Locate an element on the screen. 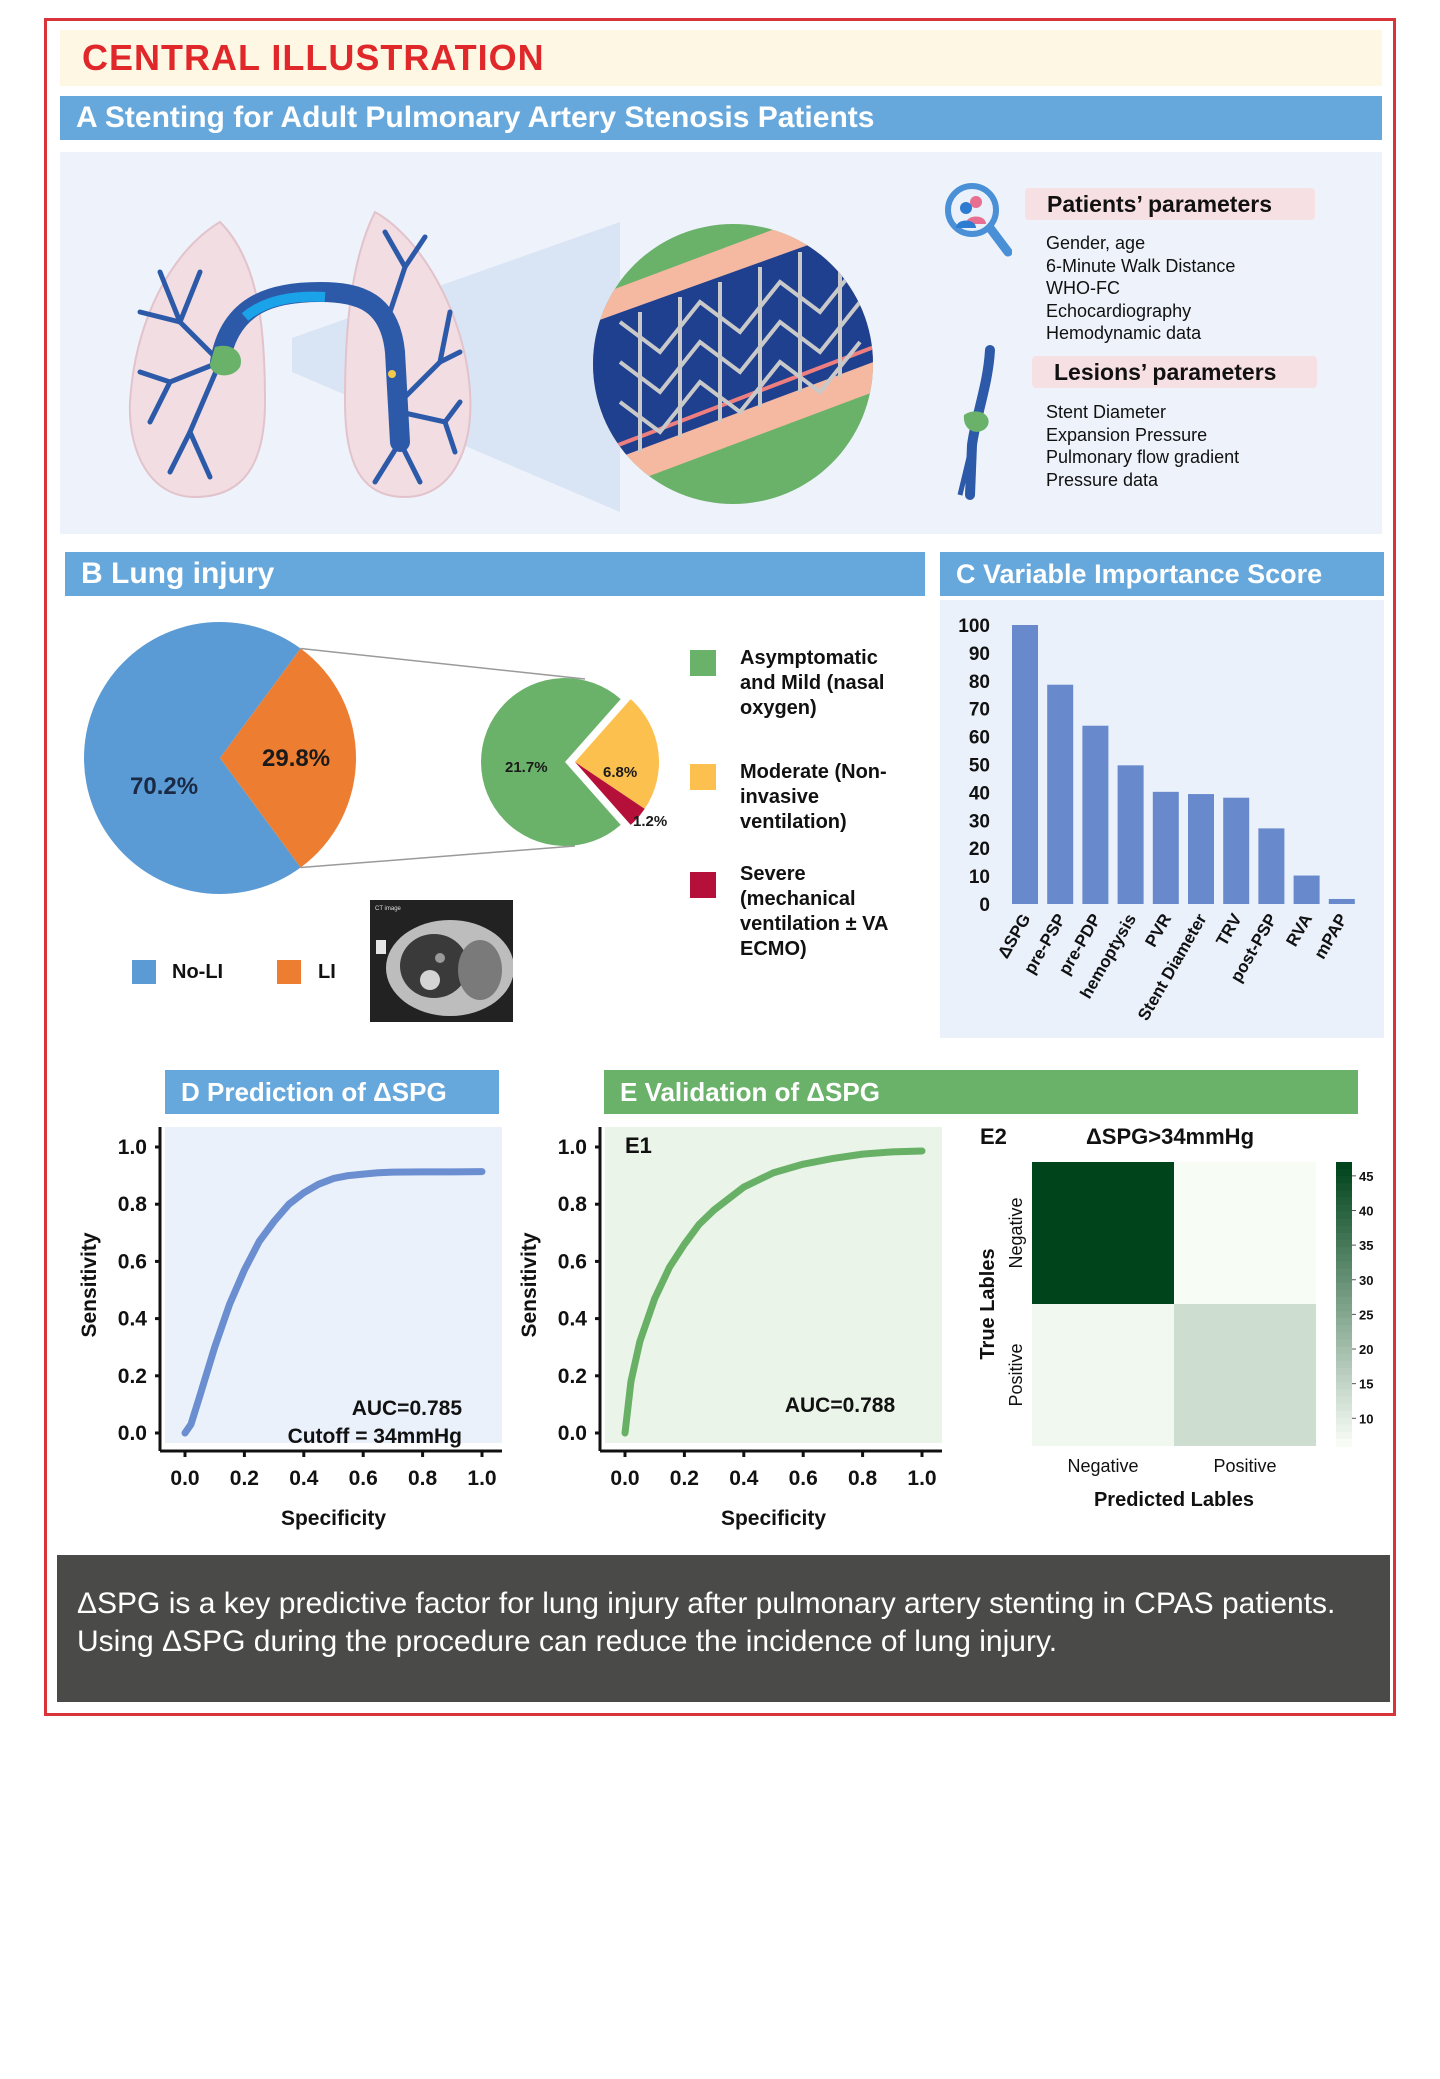  pie-slice-li is located at coordinates (288, 758).